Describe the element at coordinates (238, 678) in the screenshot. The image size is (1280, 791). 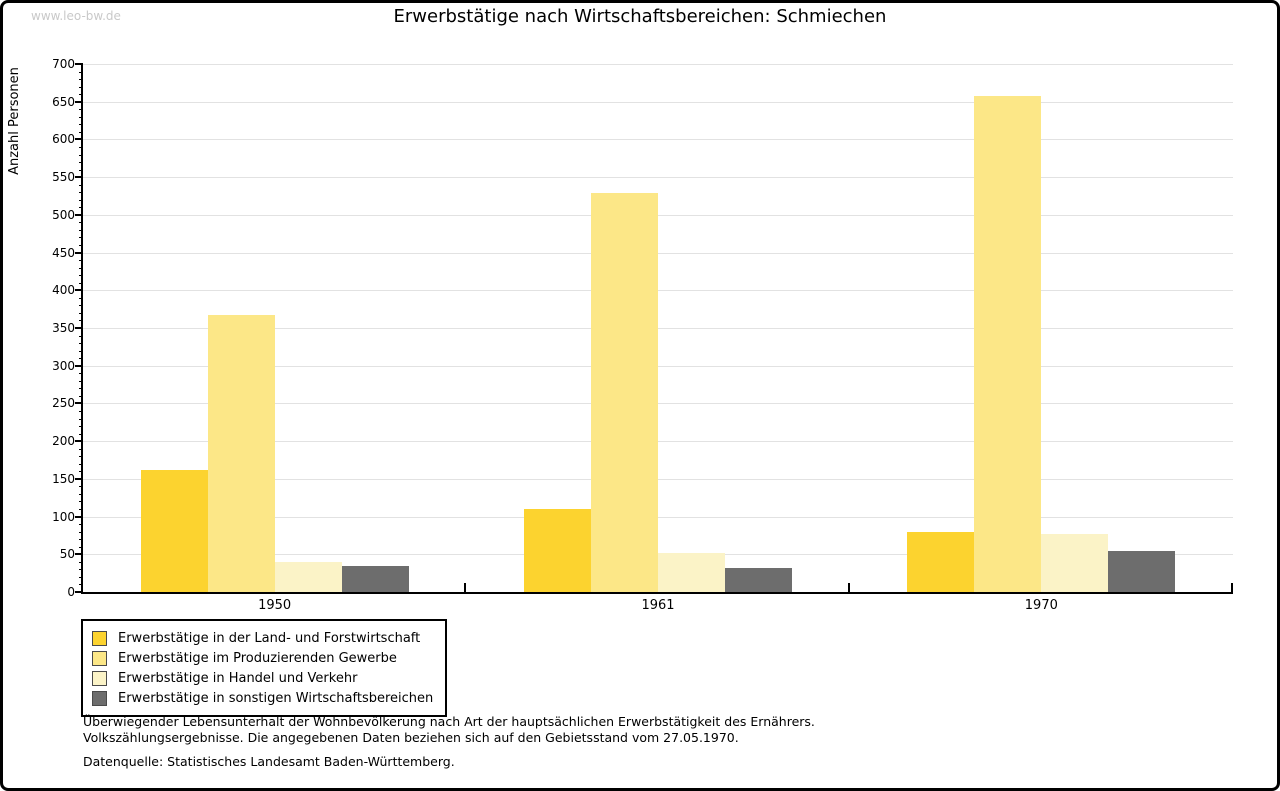
I see `legend-label: Erwerbstätige in Handel und Verkehr` at that location.